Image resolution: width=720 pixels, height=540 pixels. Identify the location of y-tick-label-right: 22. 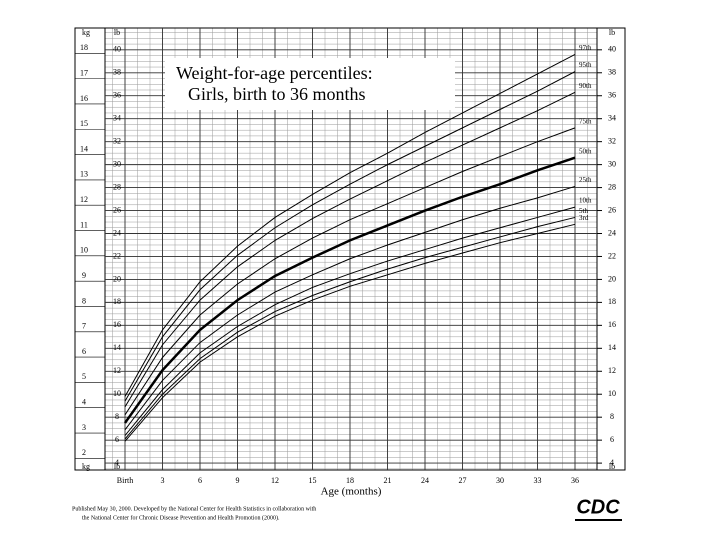
(612, 255).